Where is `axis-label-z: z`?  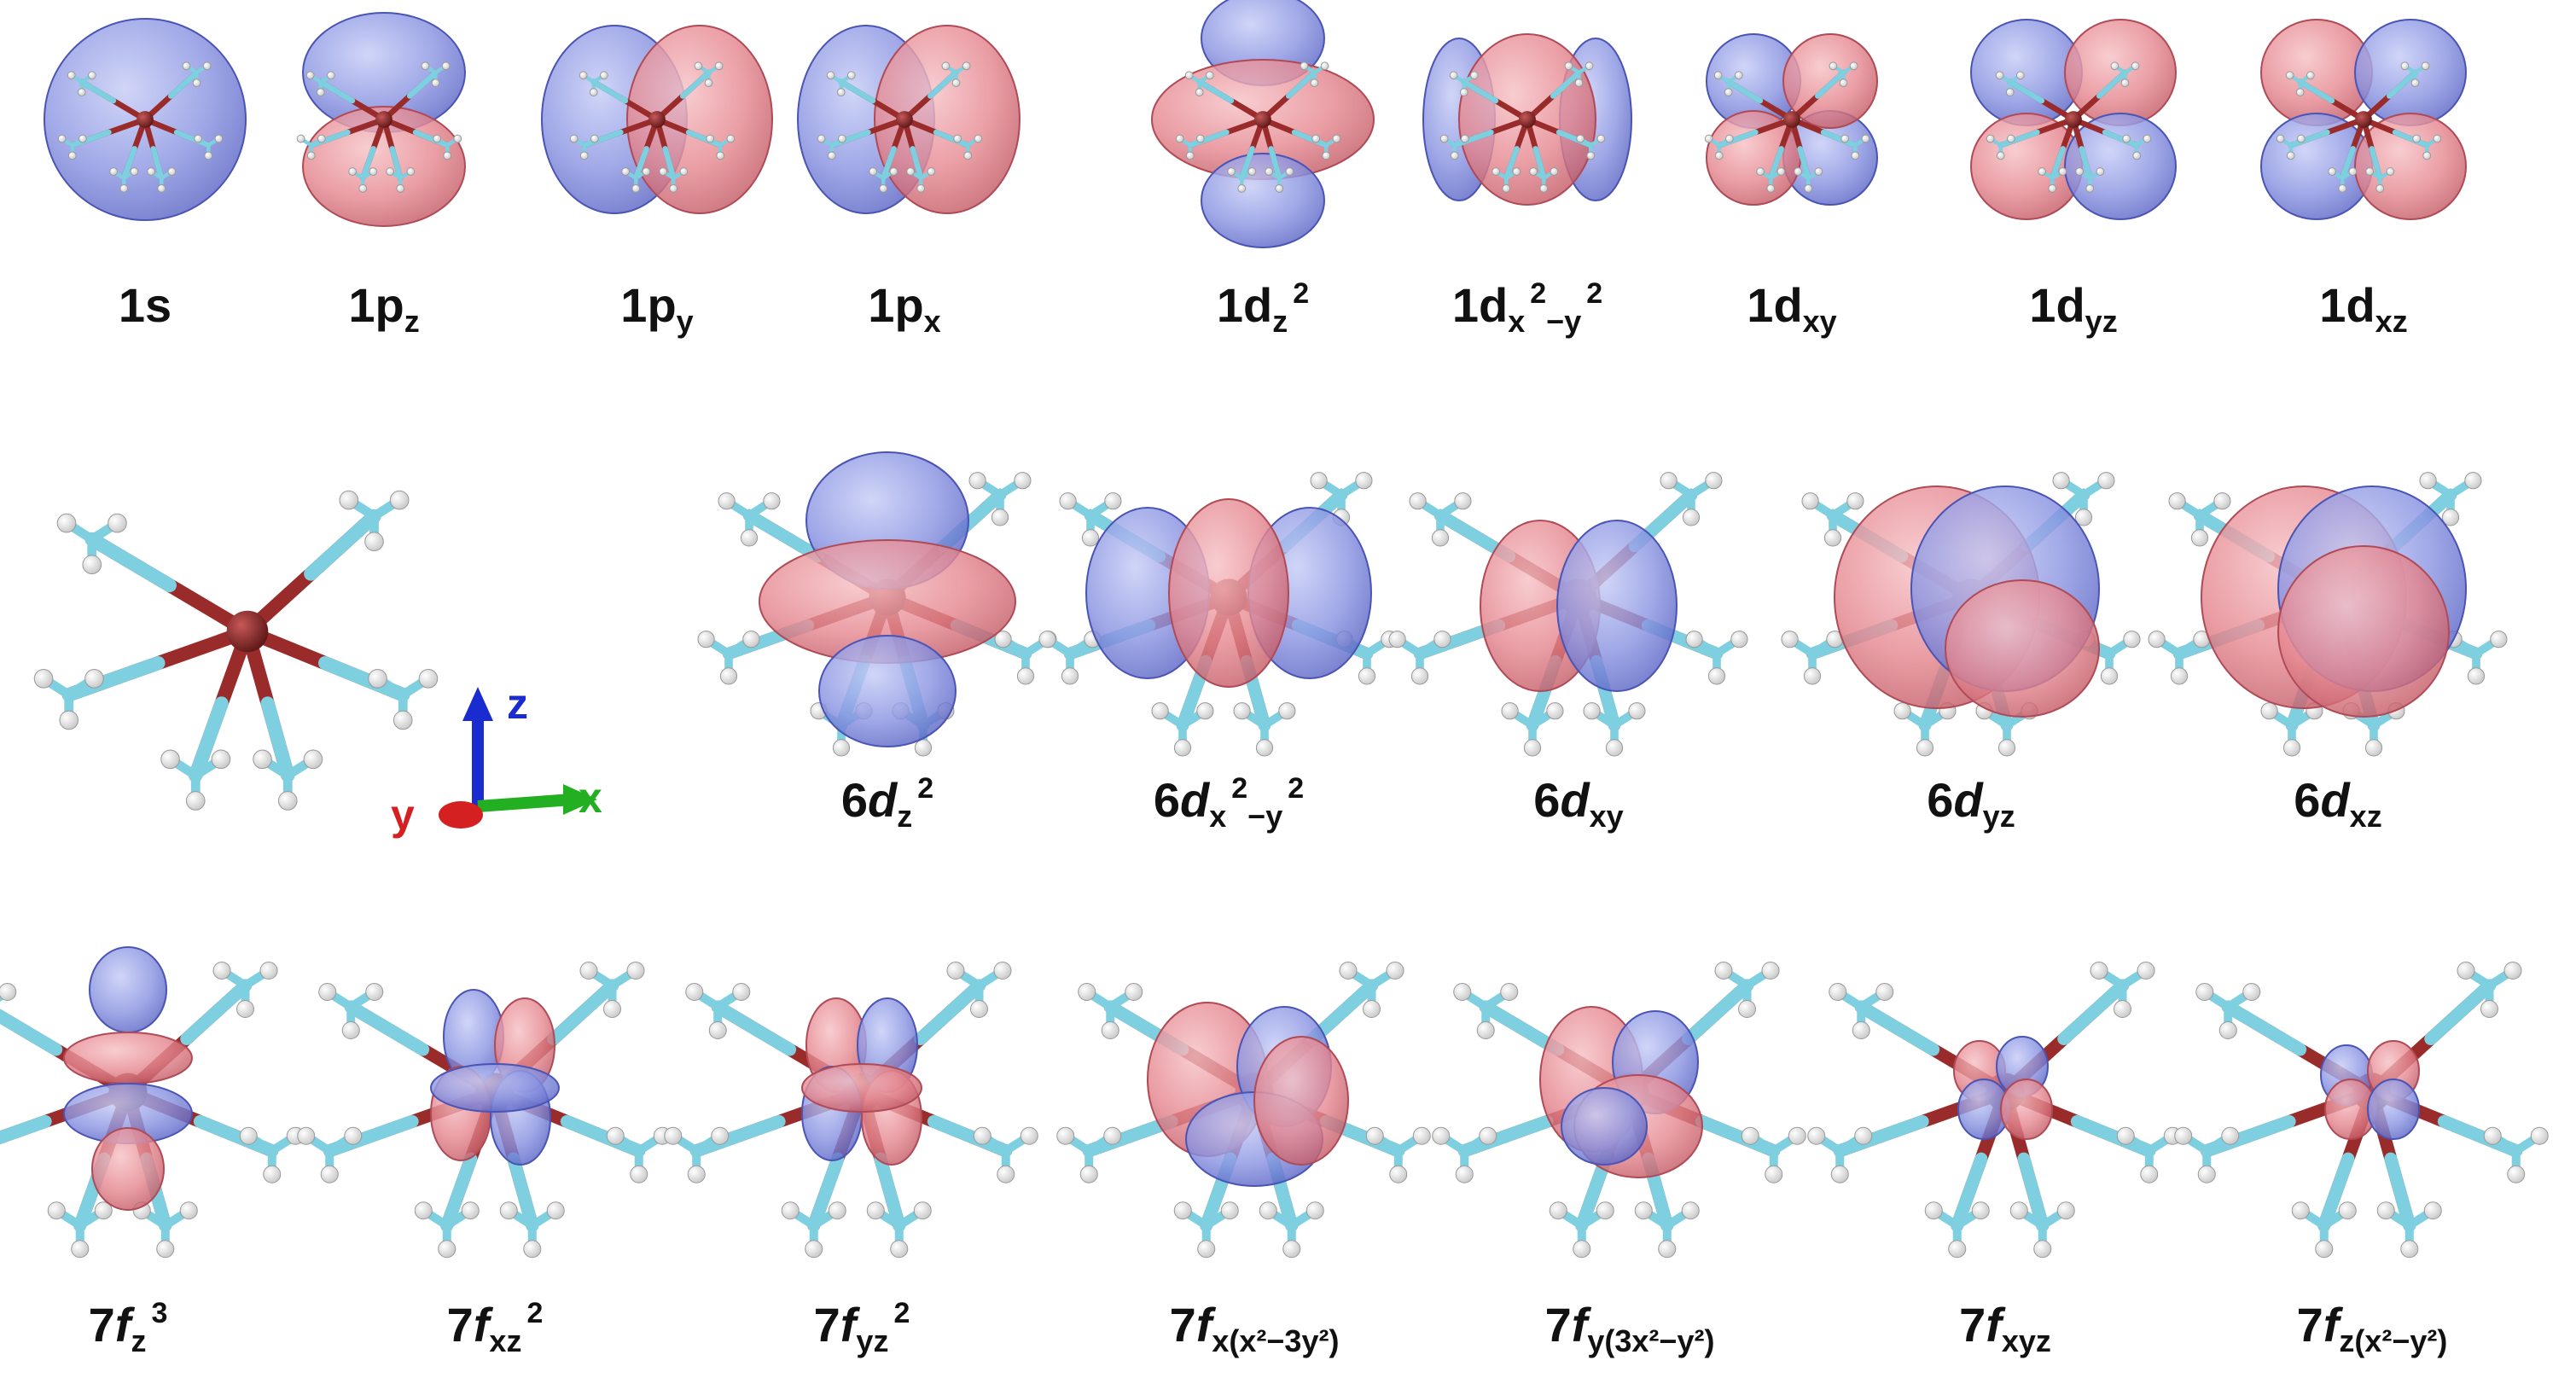 axis-label-z: z is located at coordinates (518, 704).